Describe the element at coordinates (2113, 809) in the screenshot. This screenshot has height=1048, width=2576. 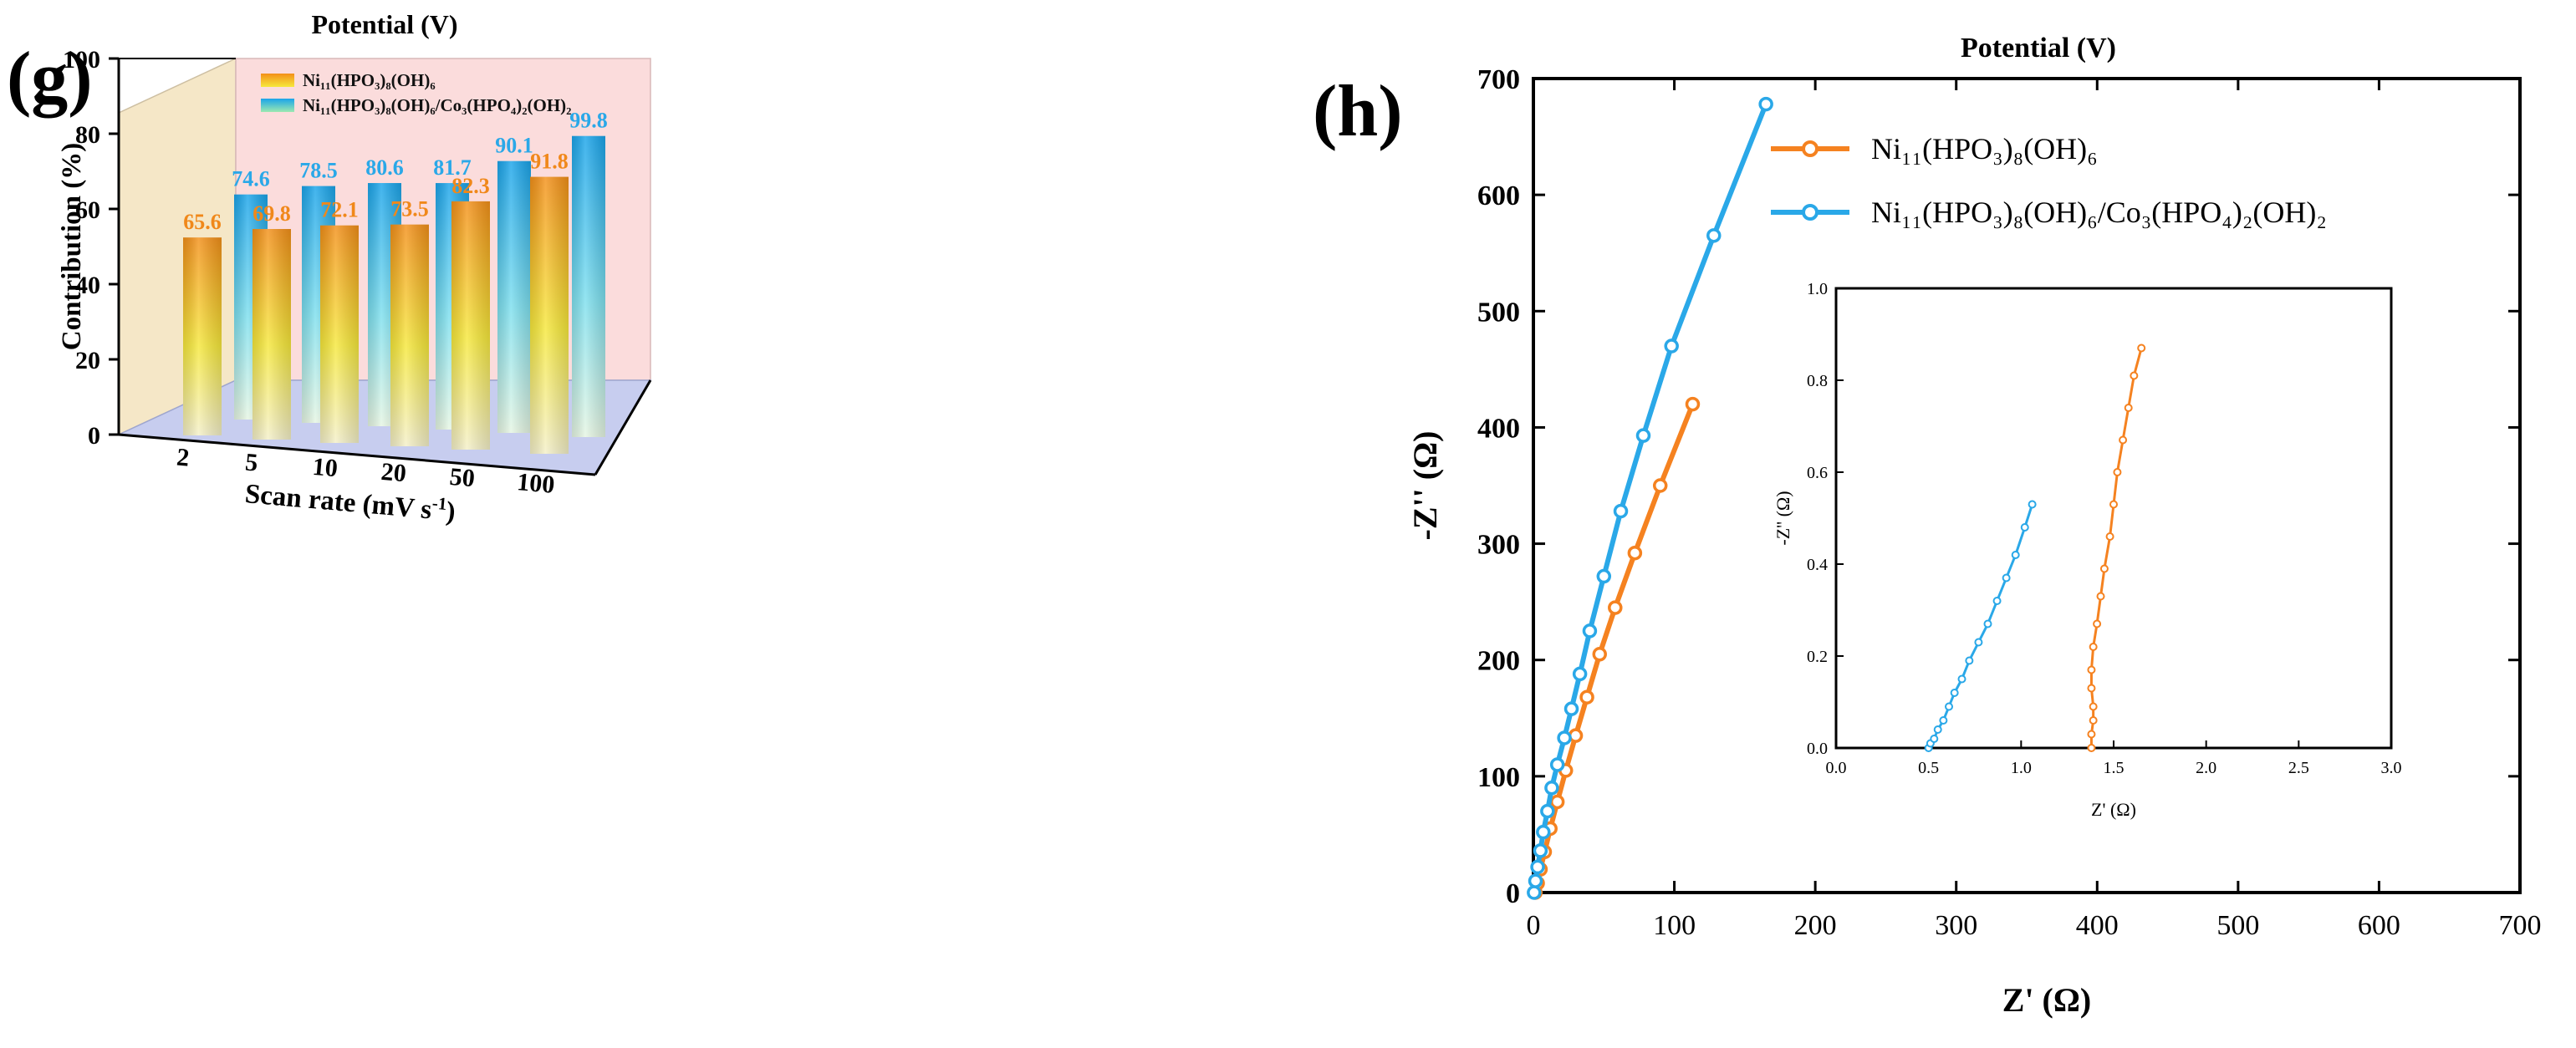
I see `inset-xlabel: Z' (Ω)` at that location.